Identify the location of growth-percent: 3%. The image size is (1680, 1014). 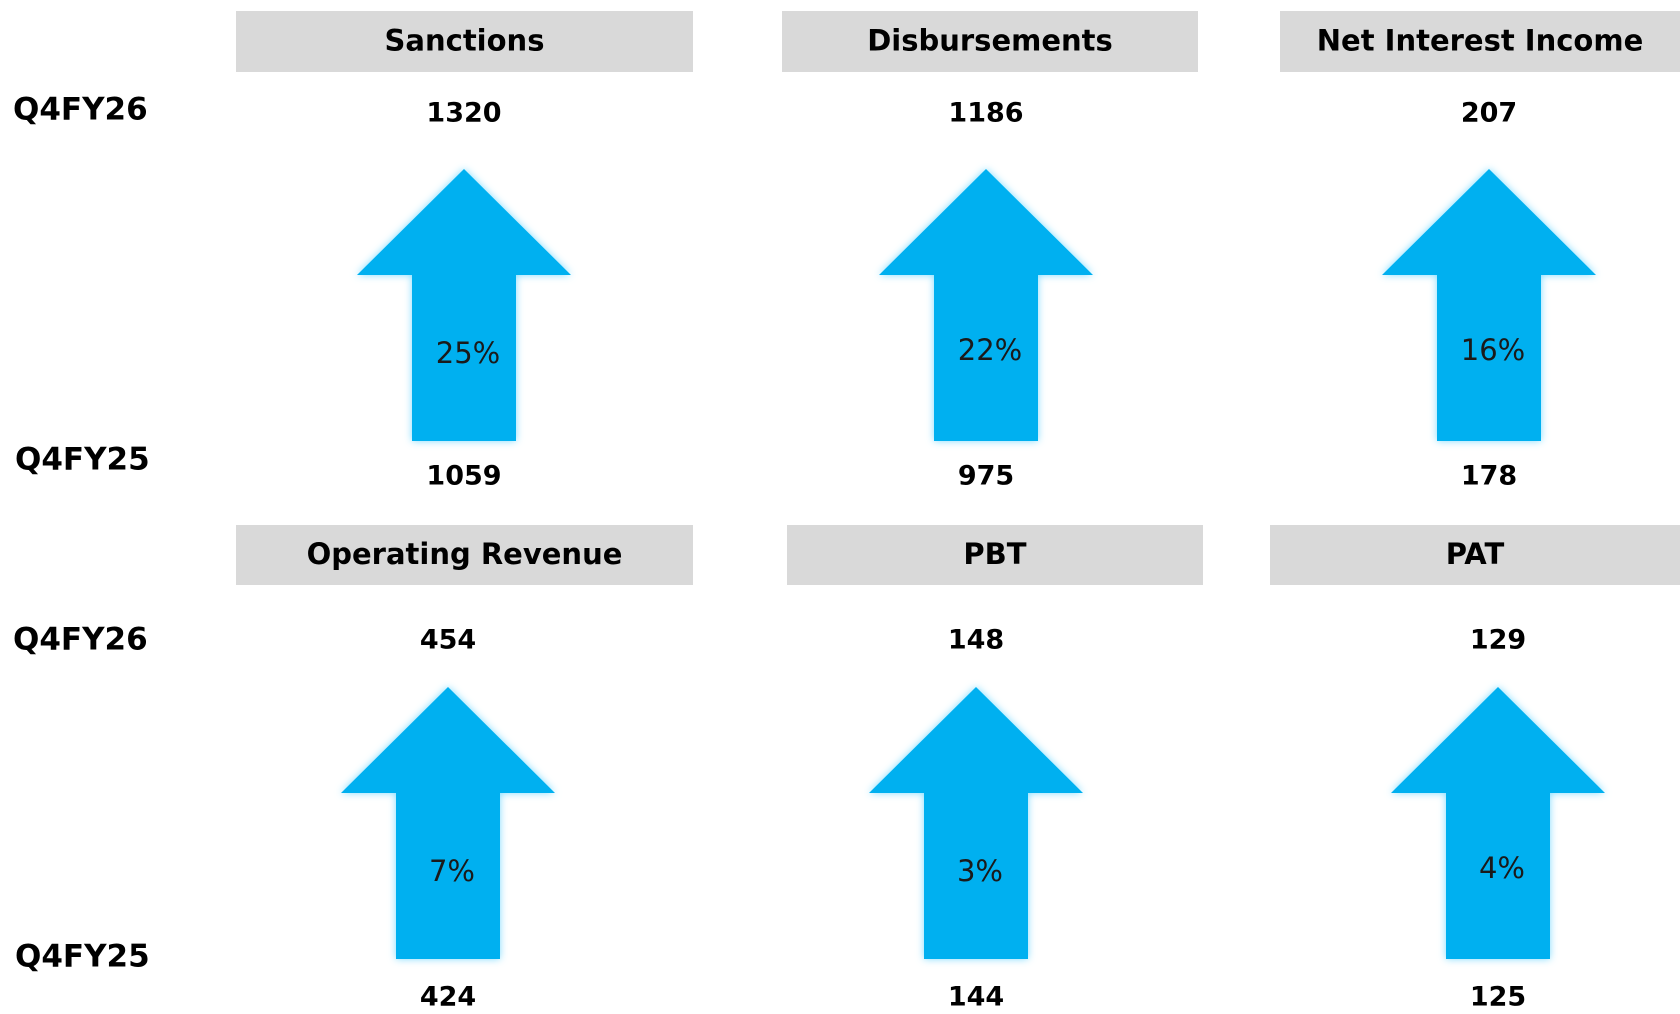
(980, 871).